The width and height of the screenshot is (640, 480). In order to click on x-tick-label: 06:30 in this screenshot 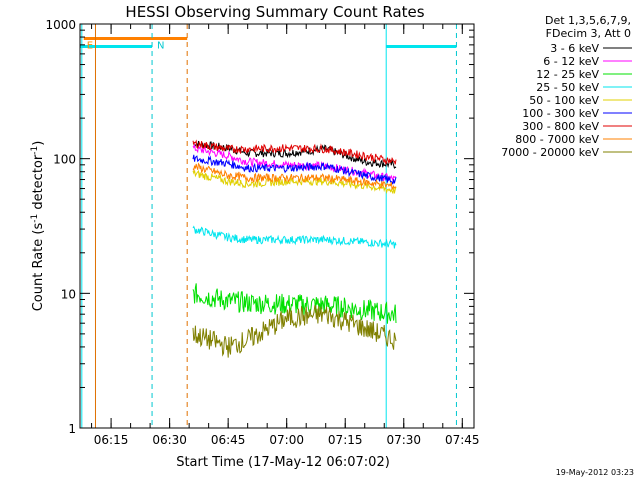, I will do `click(169, 440)`.